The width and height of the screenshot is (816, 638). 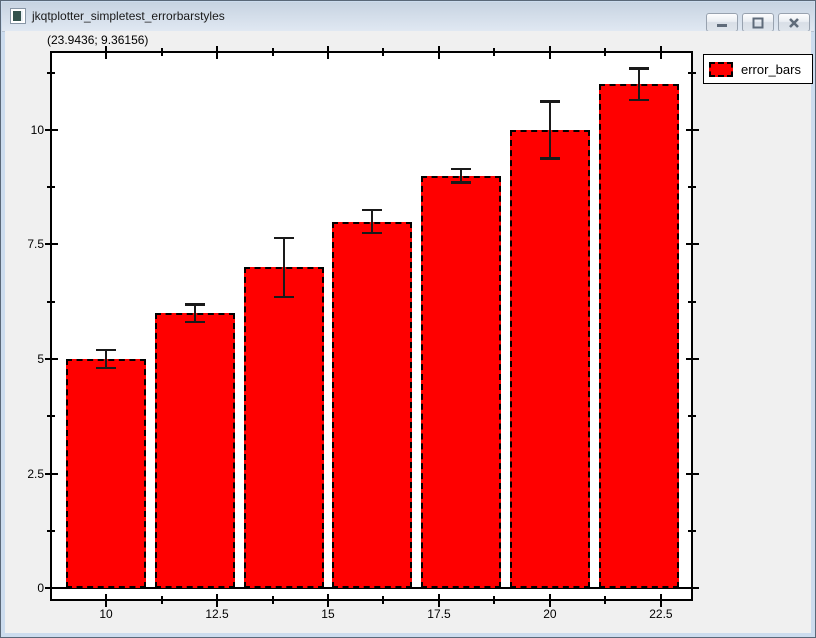 I want to click on window-controls, so click(x=758, y=22).